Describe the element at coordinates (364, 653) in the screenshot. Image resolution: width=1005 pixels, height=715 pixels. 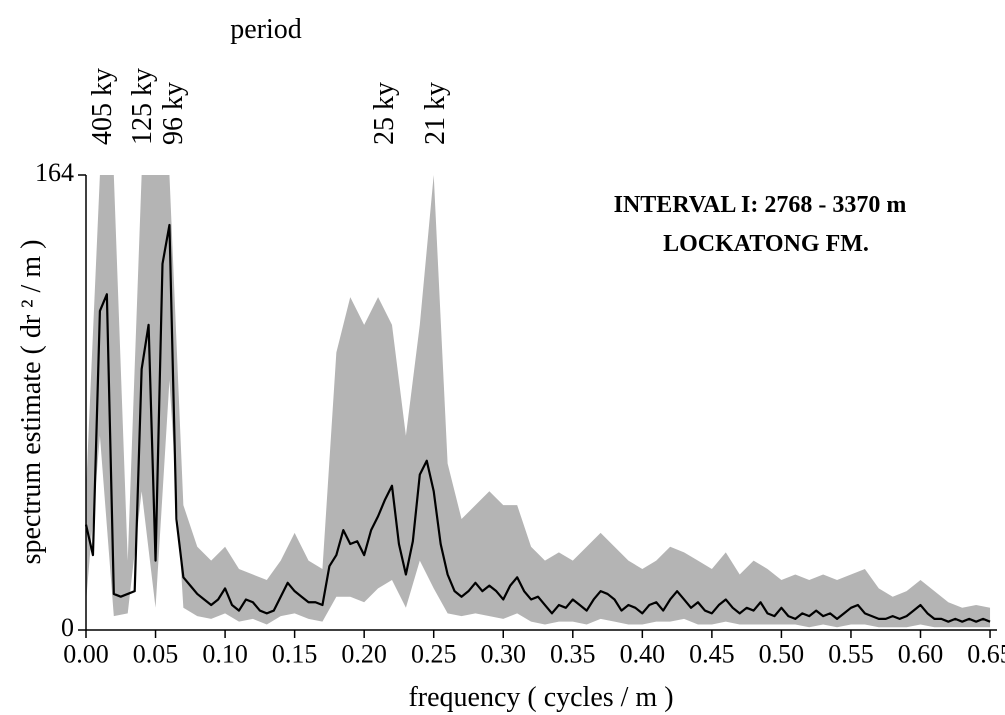
I see `x-tick-label: 0.20` at that location.